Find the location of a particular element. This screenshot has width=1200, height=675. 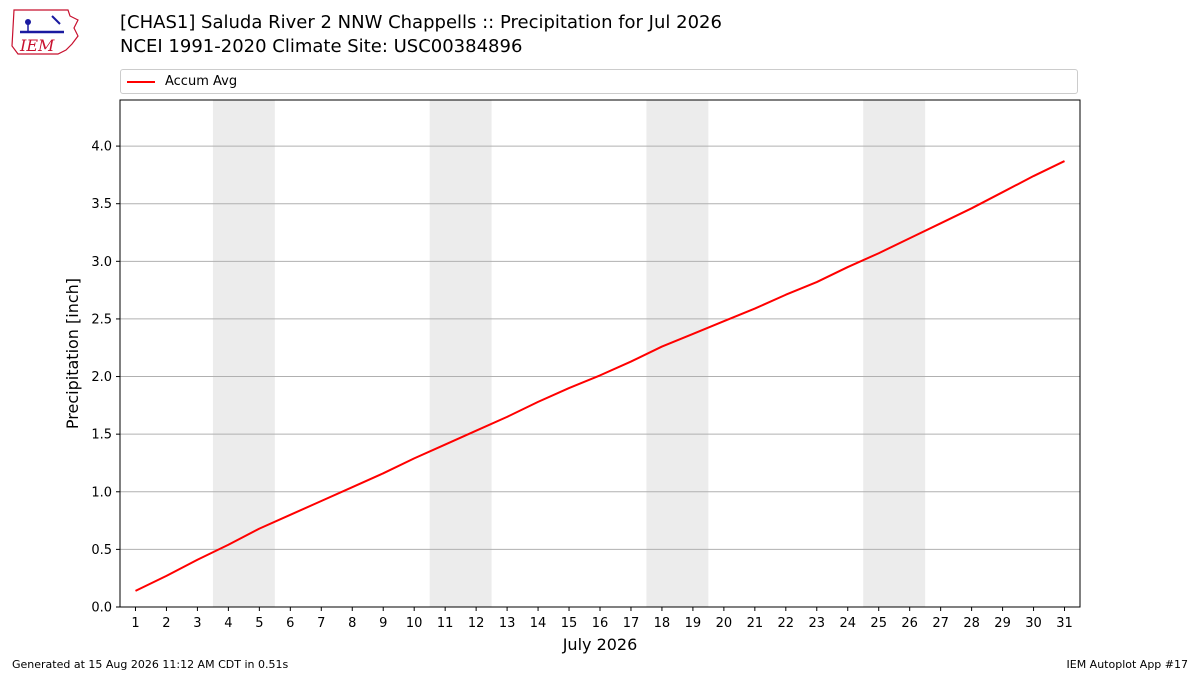

x-tick-label: 1 is located at coordinates (135, 623).